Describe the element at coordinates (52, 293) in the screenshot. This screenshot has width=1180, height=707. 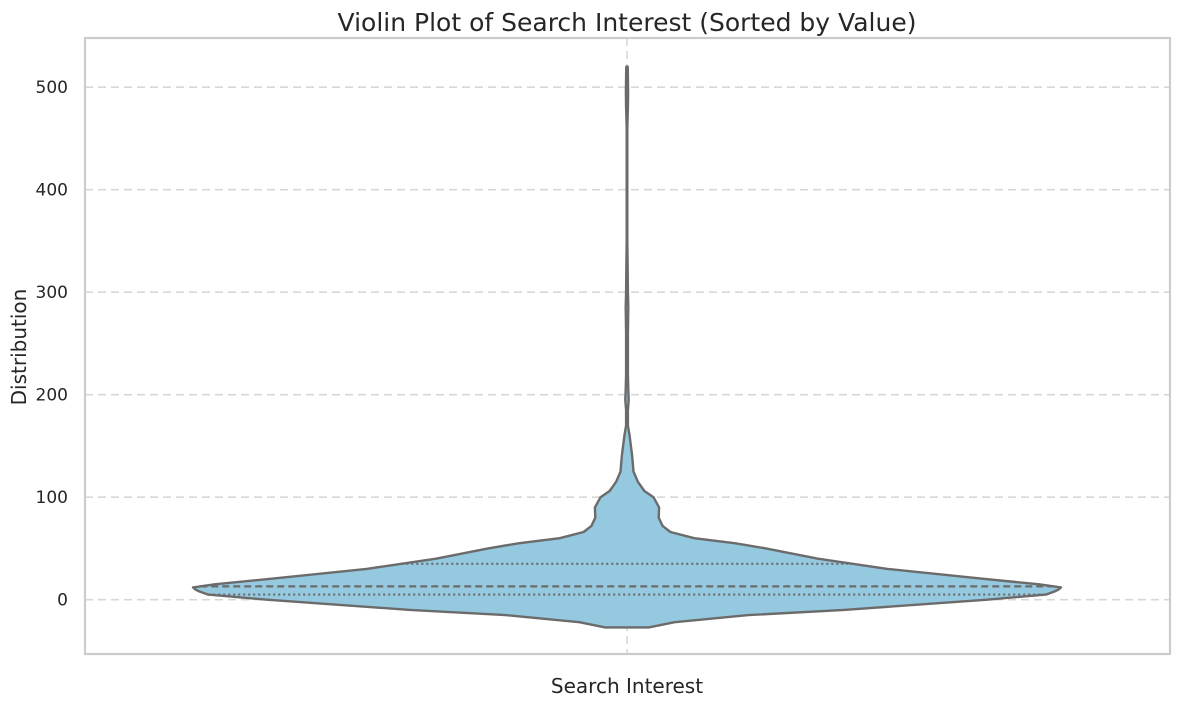
I see `y-tick-label: 300` at that location.